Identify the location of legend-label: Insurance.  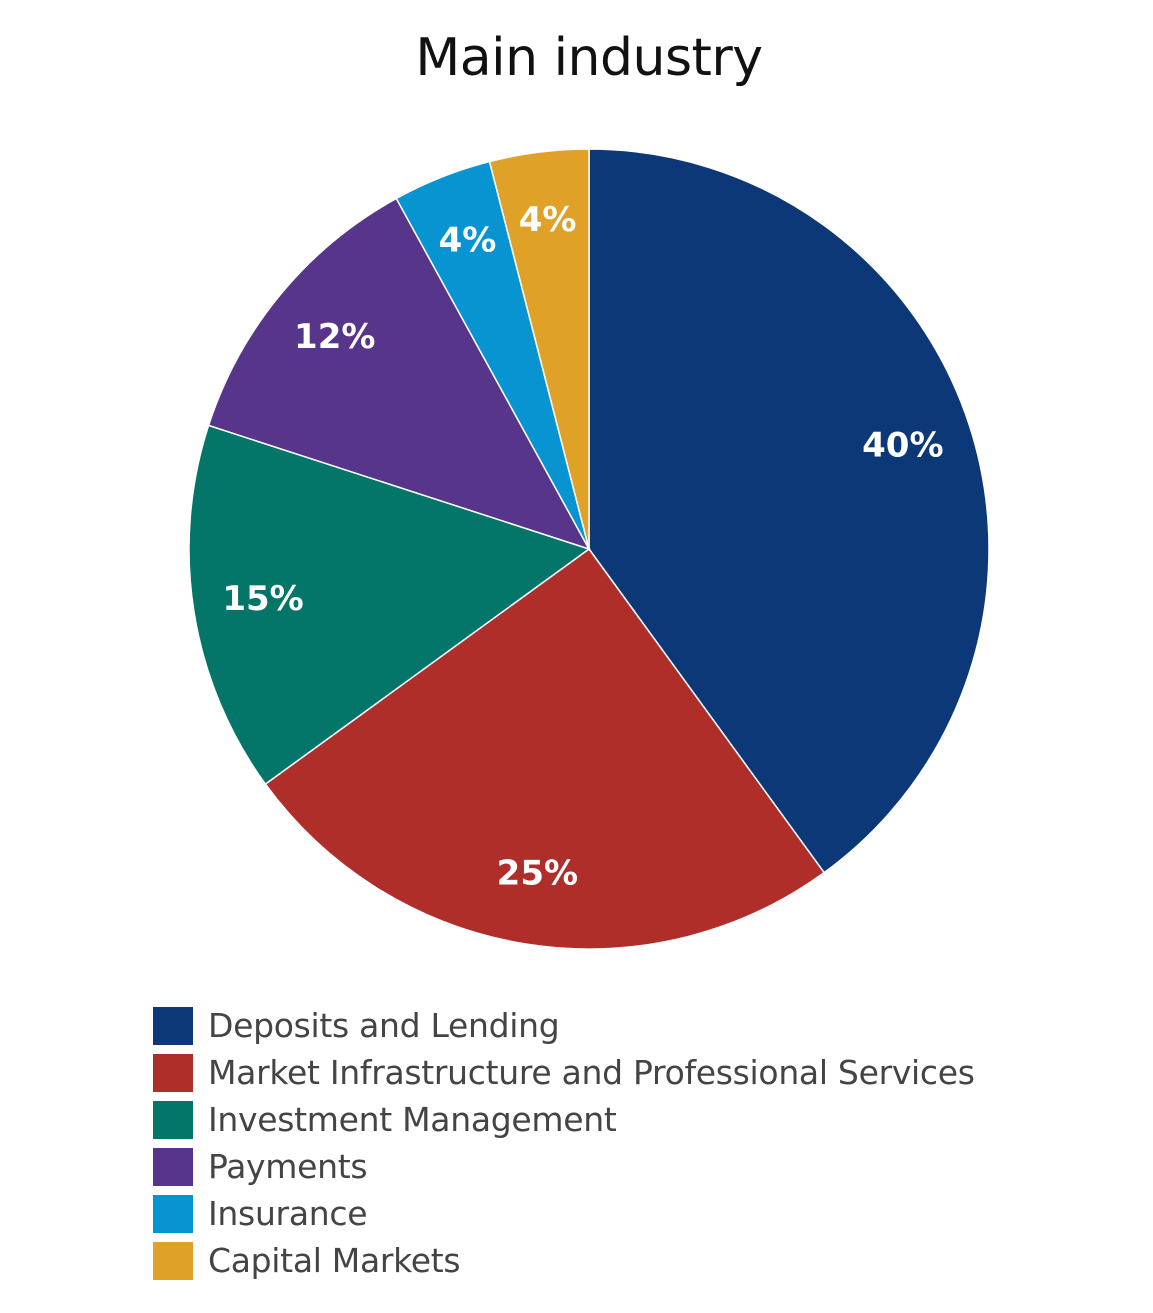
(288, 1213).